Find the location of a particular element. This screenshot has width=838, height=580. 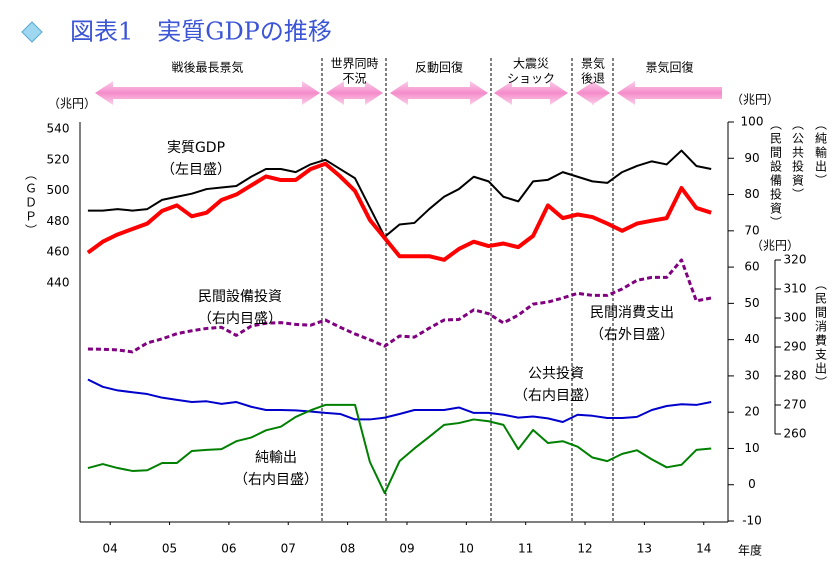

y-tick-label: 540 is located at coordinates (58, 129).